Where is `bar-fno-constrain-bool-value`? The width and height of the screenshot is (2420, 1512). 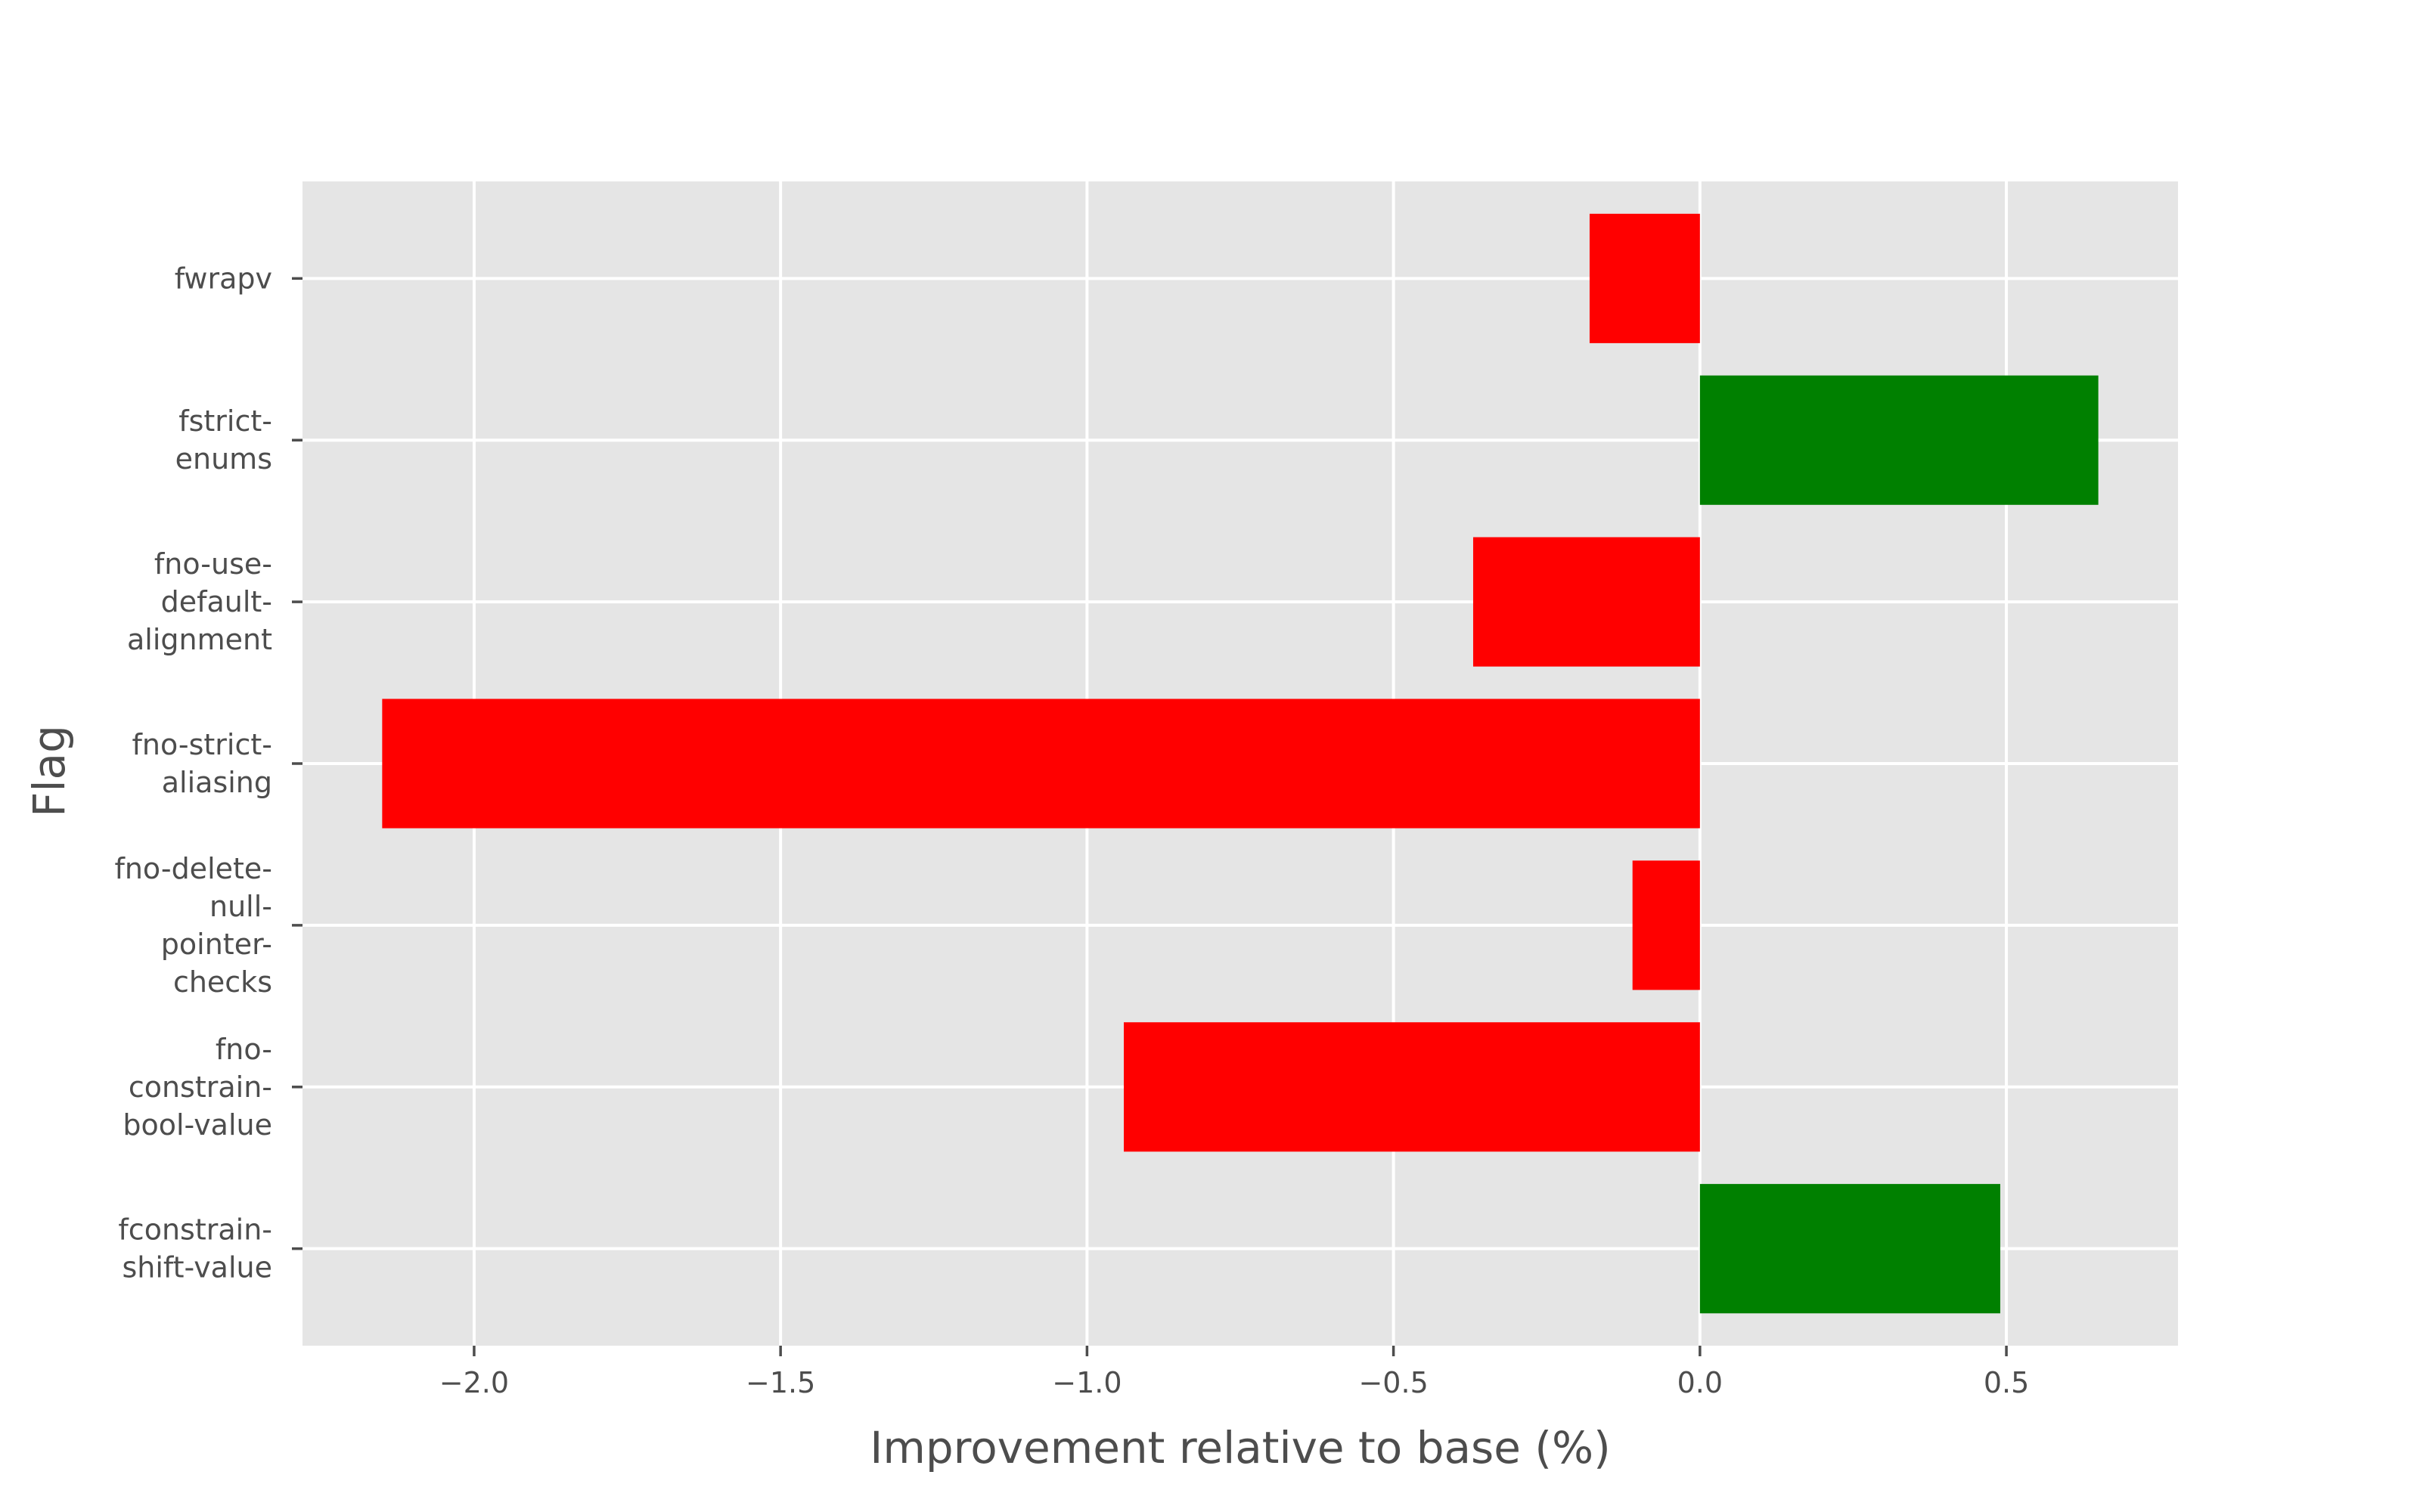 bar-fno-constrain-bool-value is located at coordinates (1412, 1087).